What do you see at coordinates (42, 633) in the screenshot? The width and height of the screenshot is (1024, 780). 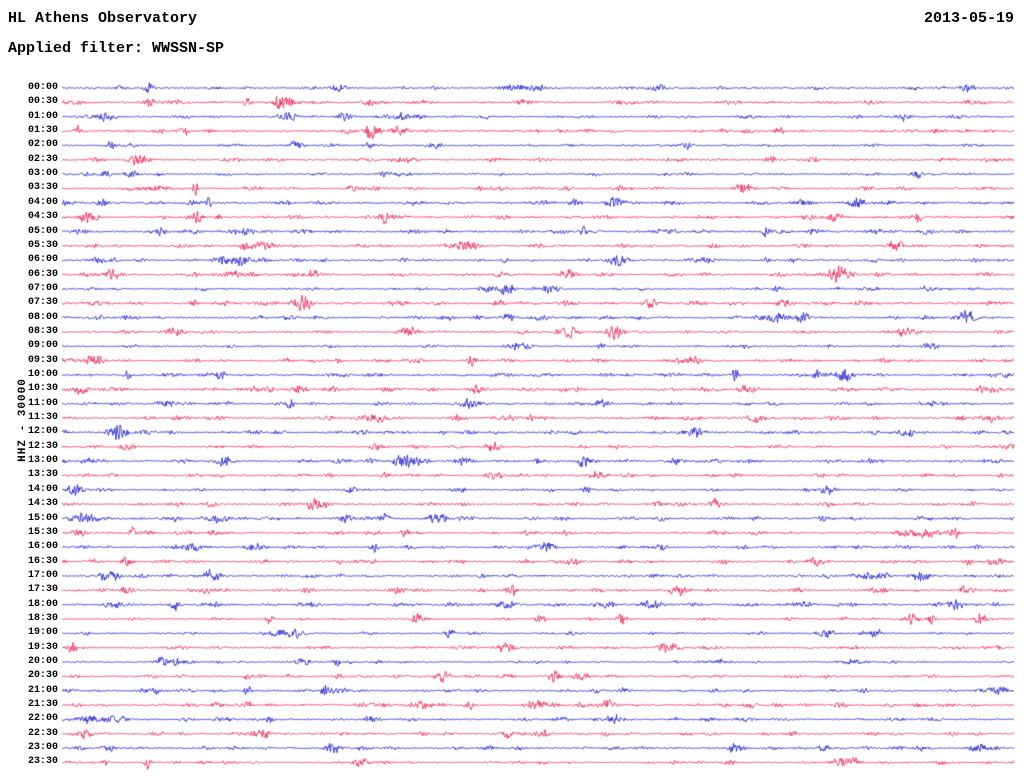 I see `time-label: 19:00` at bounding box center [42, 633].